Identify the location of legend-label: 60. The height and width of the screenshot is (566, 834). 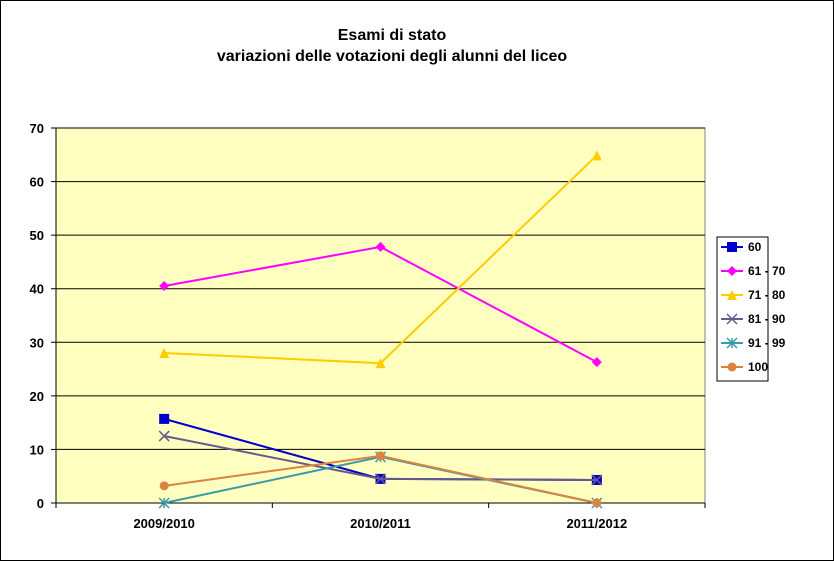
(755, 247).